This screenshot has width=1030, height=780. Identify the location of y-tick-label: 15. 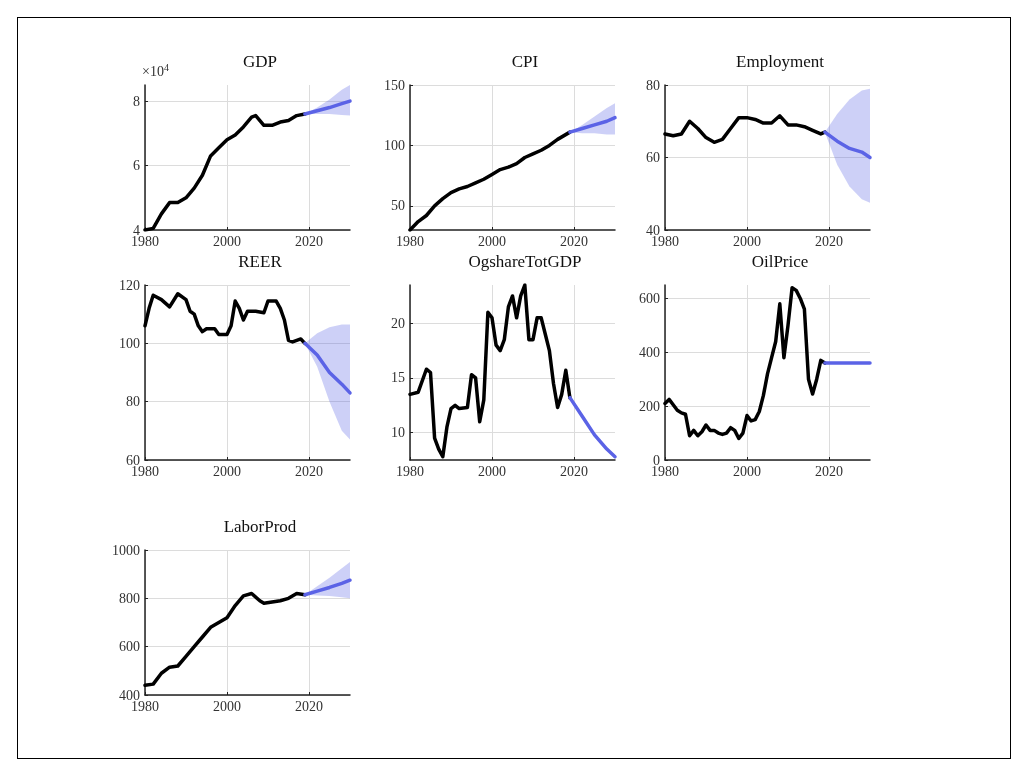
(398, 378).